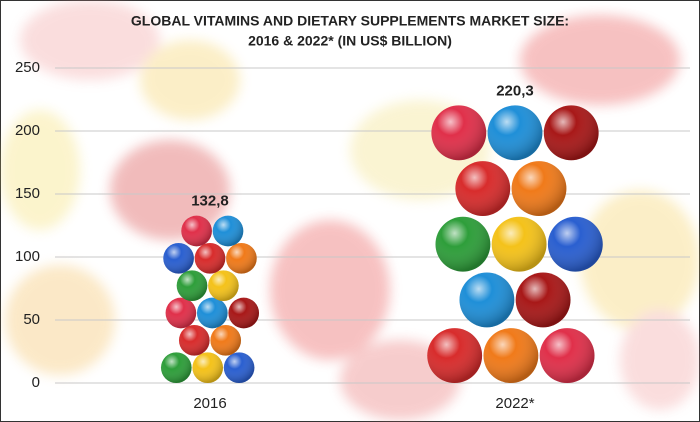 Image resolution: width=700 pixels, height=422 pixels. What do you see at coordinates (31, 319) in the screenshot?
I see `y-tick-label: 50` at bounding box center [31, 319].